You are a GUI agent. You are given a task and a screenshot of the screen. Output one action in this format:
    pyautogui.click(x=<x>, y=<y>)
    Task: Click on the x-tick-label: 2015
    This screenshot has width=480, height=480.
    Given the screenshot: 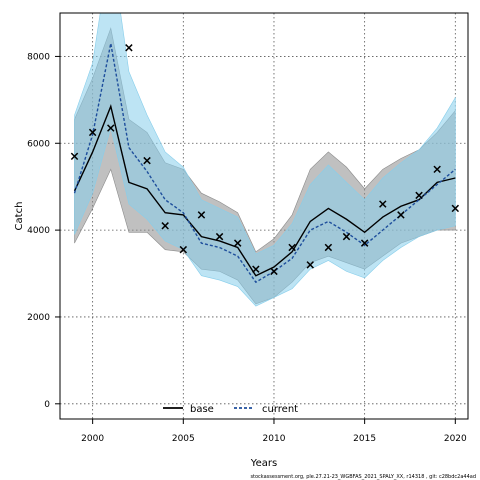 What is the action you would take?
    pyautogui.click(x=364, y=439)
    